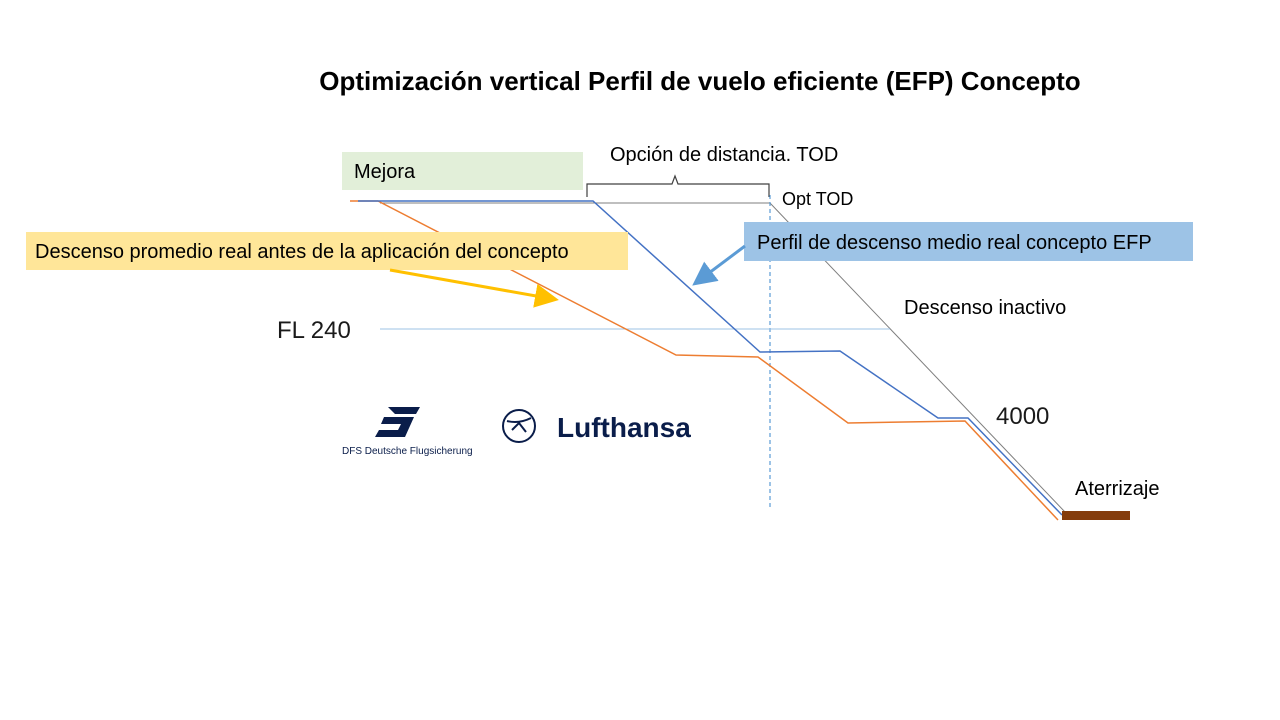 This screenshot has height=720, width=1280. What do you see at coordinates (314, 330) in the screenshot?
I see `fl240-label: FL 240` at bounding box center [314, 330].